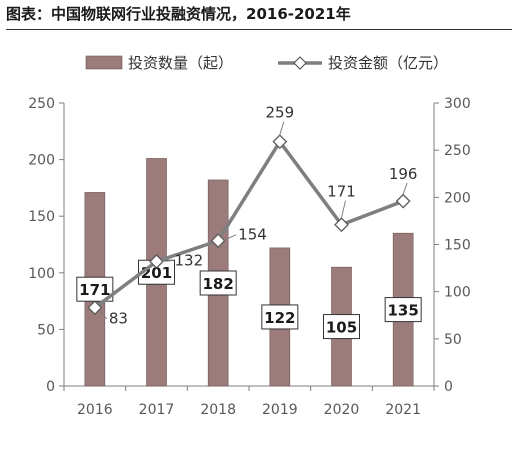 This screenshot has height=474, width=518. What do you see at coordinates (300, 63) in the screenshot?
I see `legend-line-marker` at bounding box center [300, 63].